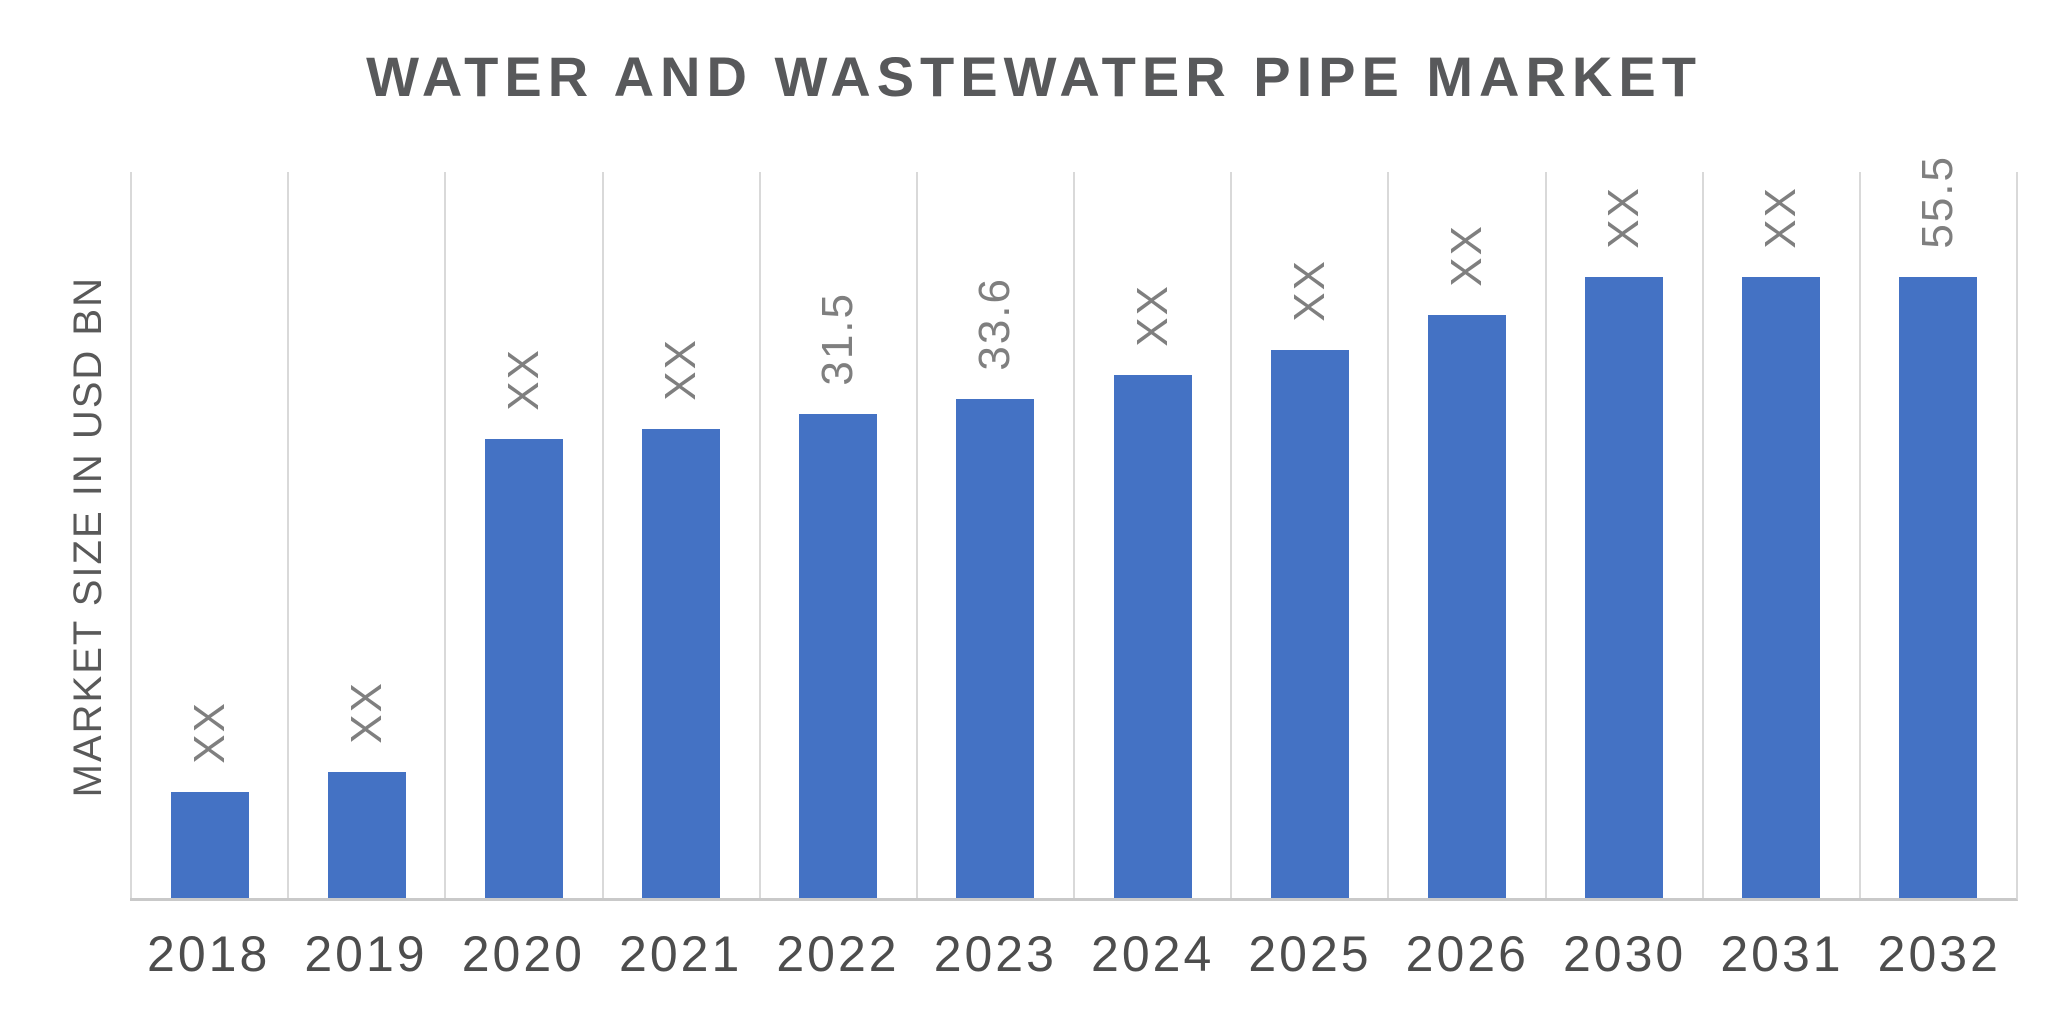 The height and width of the screenshot is (1034, 2068). Describe the element at coordinates (209, 845) in the screenshot. I see `bar-2018` at that location.